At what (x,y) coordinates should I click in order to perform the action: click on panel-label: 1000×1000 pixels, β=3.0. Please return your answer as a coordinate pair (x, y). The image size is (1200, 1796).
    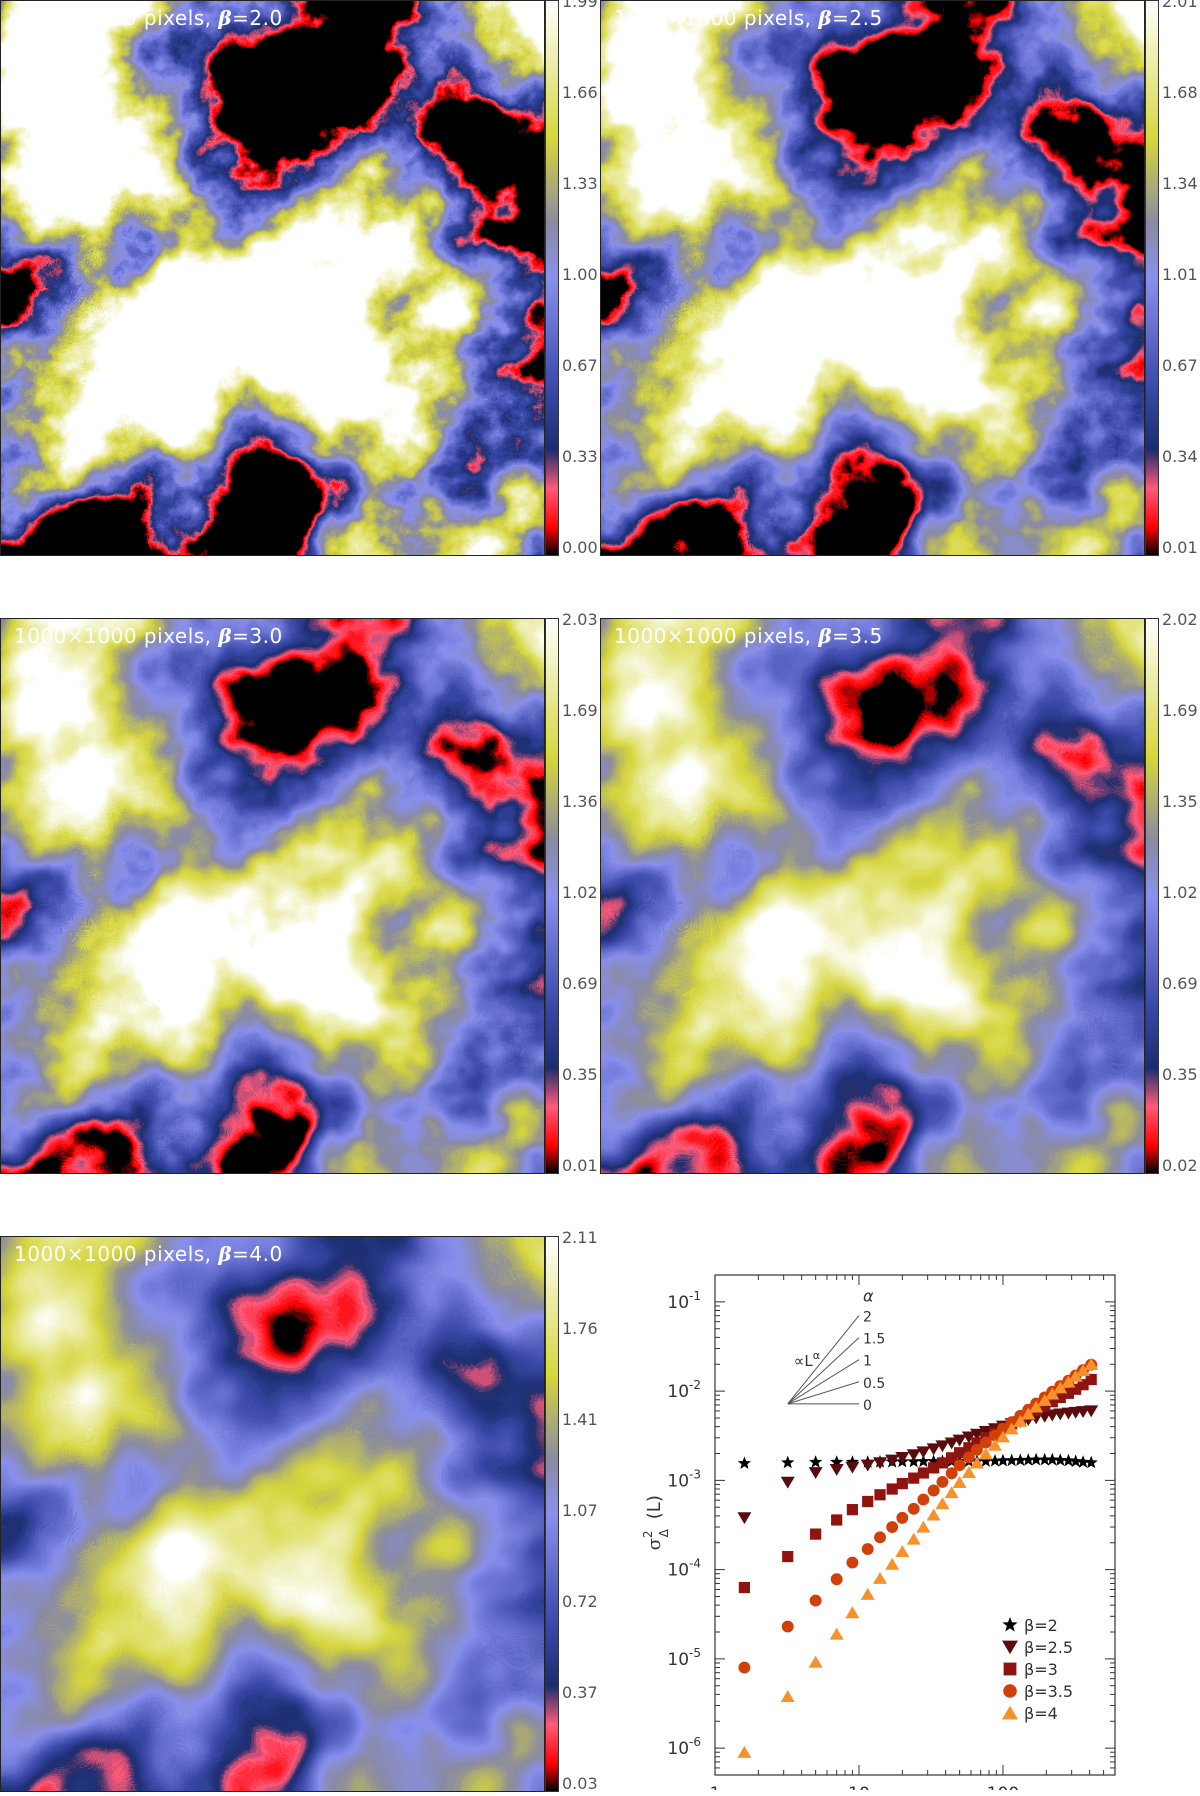
    Looking at the image, I should click on (148, 636).